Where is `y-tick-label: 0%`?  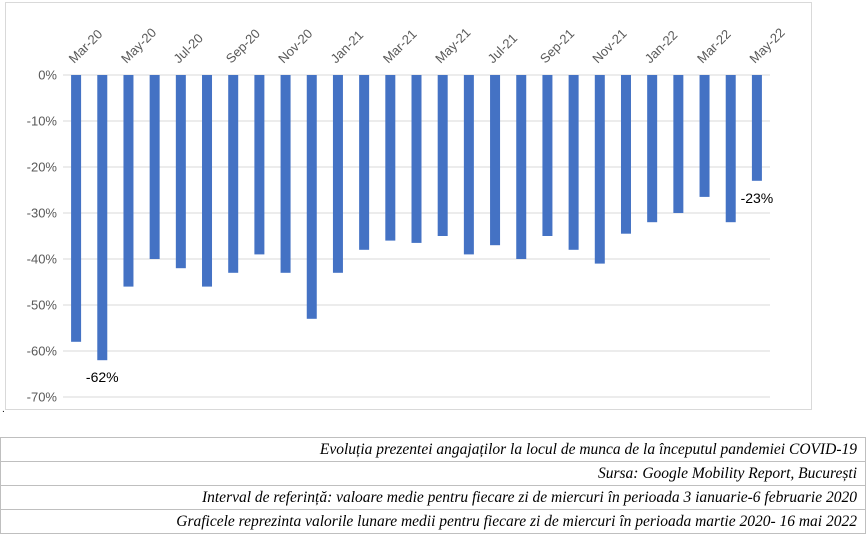
y-tick-label: 0% is located at coordinates (47, 75).